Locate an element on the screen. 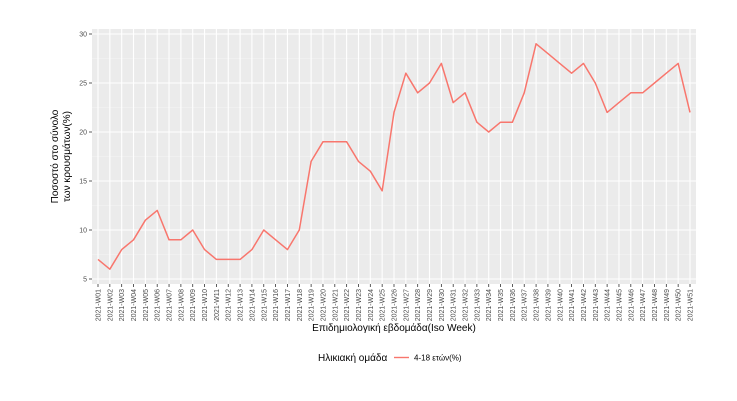 This screenshot has width=737, height=401. x-tick-label: 2021-W25 is located at coordinates (383, 305).